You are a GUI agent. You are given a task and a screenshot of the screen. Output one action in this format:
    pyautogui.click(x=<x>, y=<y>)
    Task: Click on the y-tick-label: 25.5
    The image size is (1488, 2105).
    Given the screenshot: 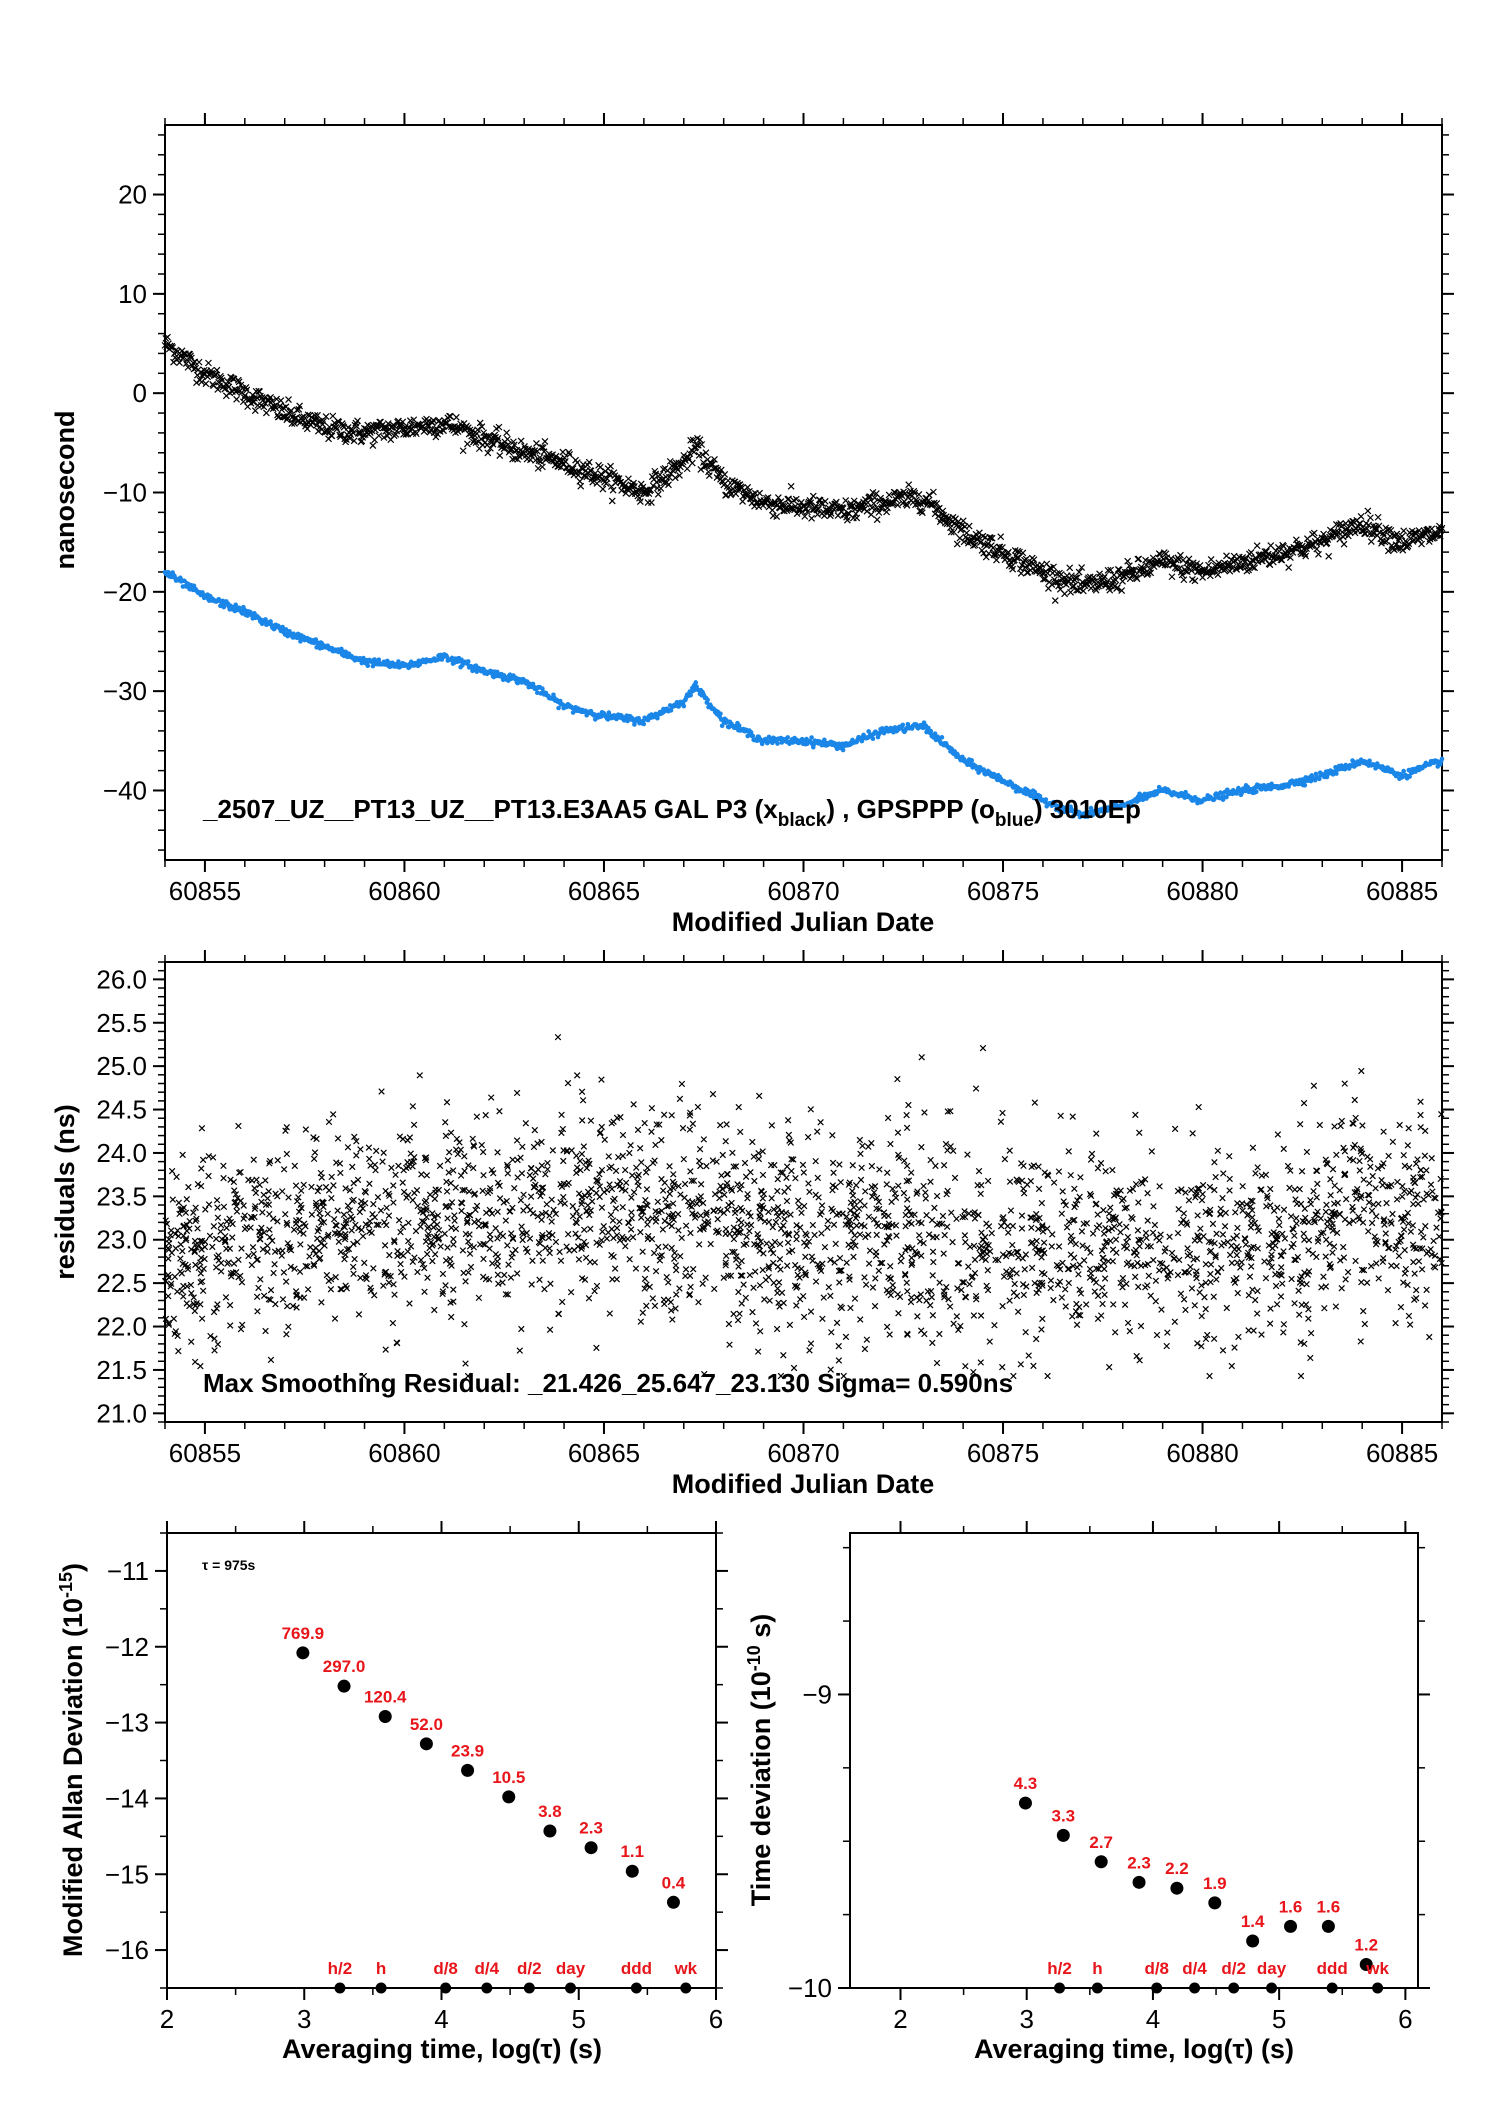 What is the action you would take?
    pyautogui.click(x=121, y=1023)
    